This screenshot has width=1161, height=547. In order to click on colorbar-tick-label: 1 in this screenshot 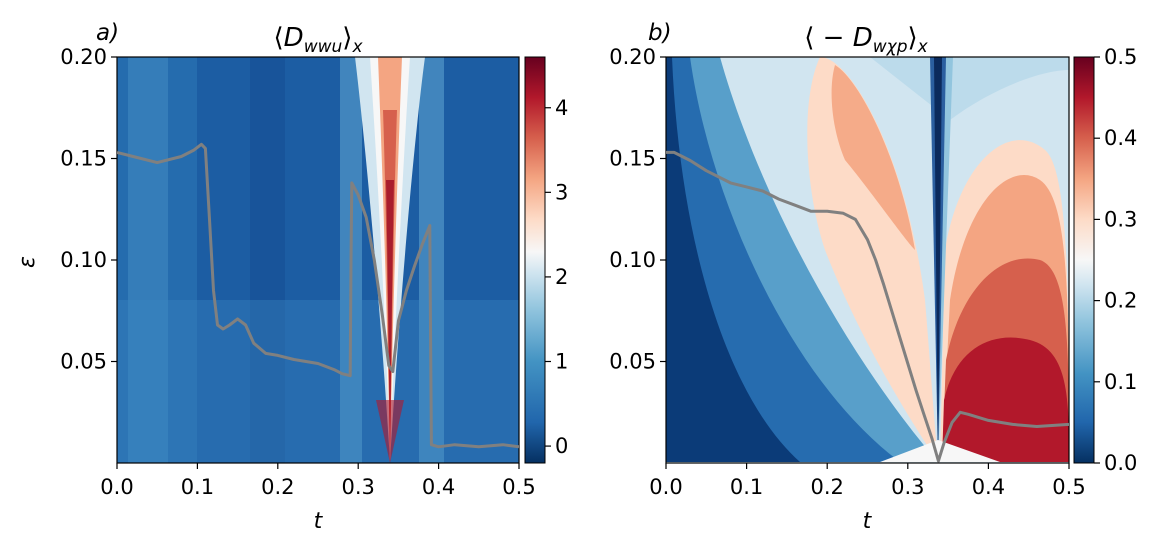, I will do `click(561, 362)`.